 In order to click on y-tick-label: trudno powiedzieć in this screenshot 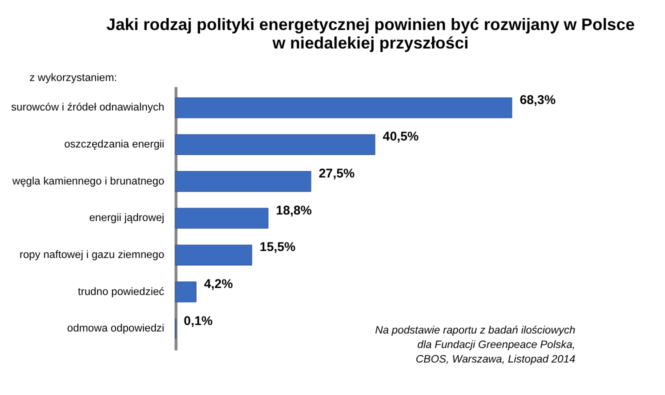, I will do `click(121, 292)`.